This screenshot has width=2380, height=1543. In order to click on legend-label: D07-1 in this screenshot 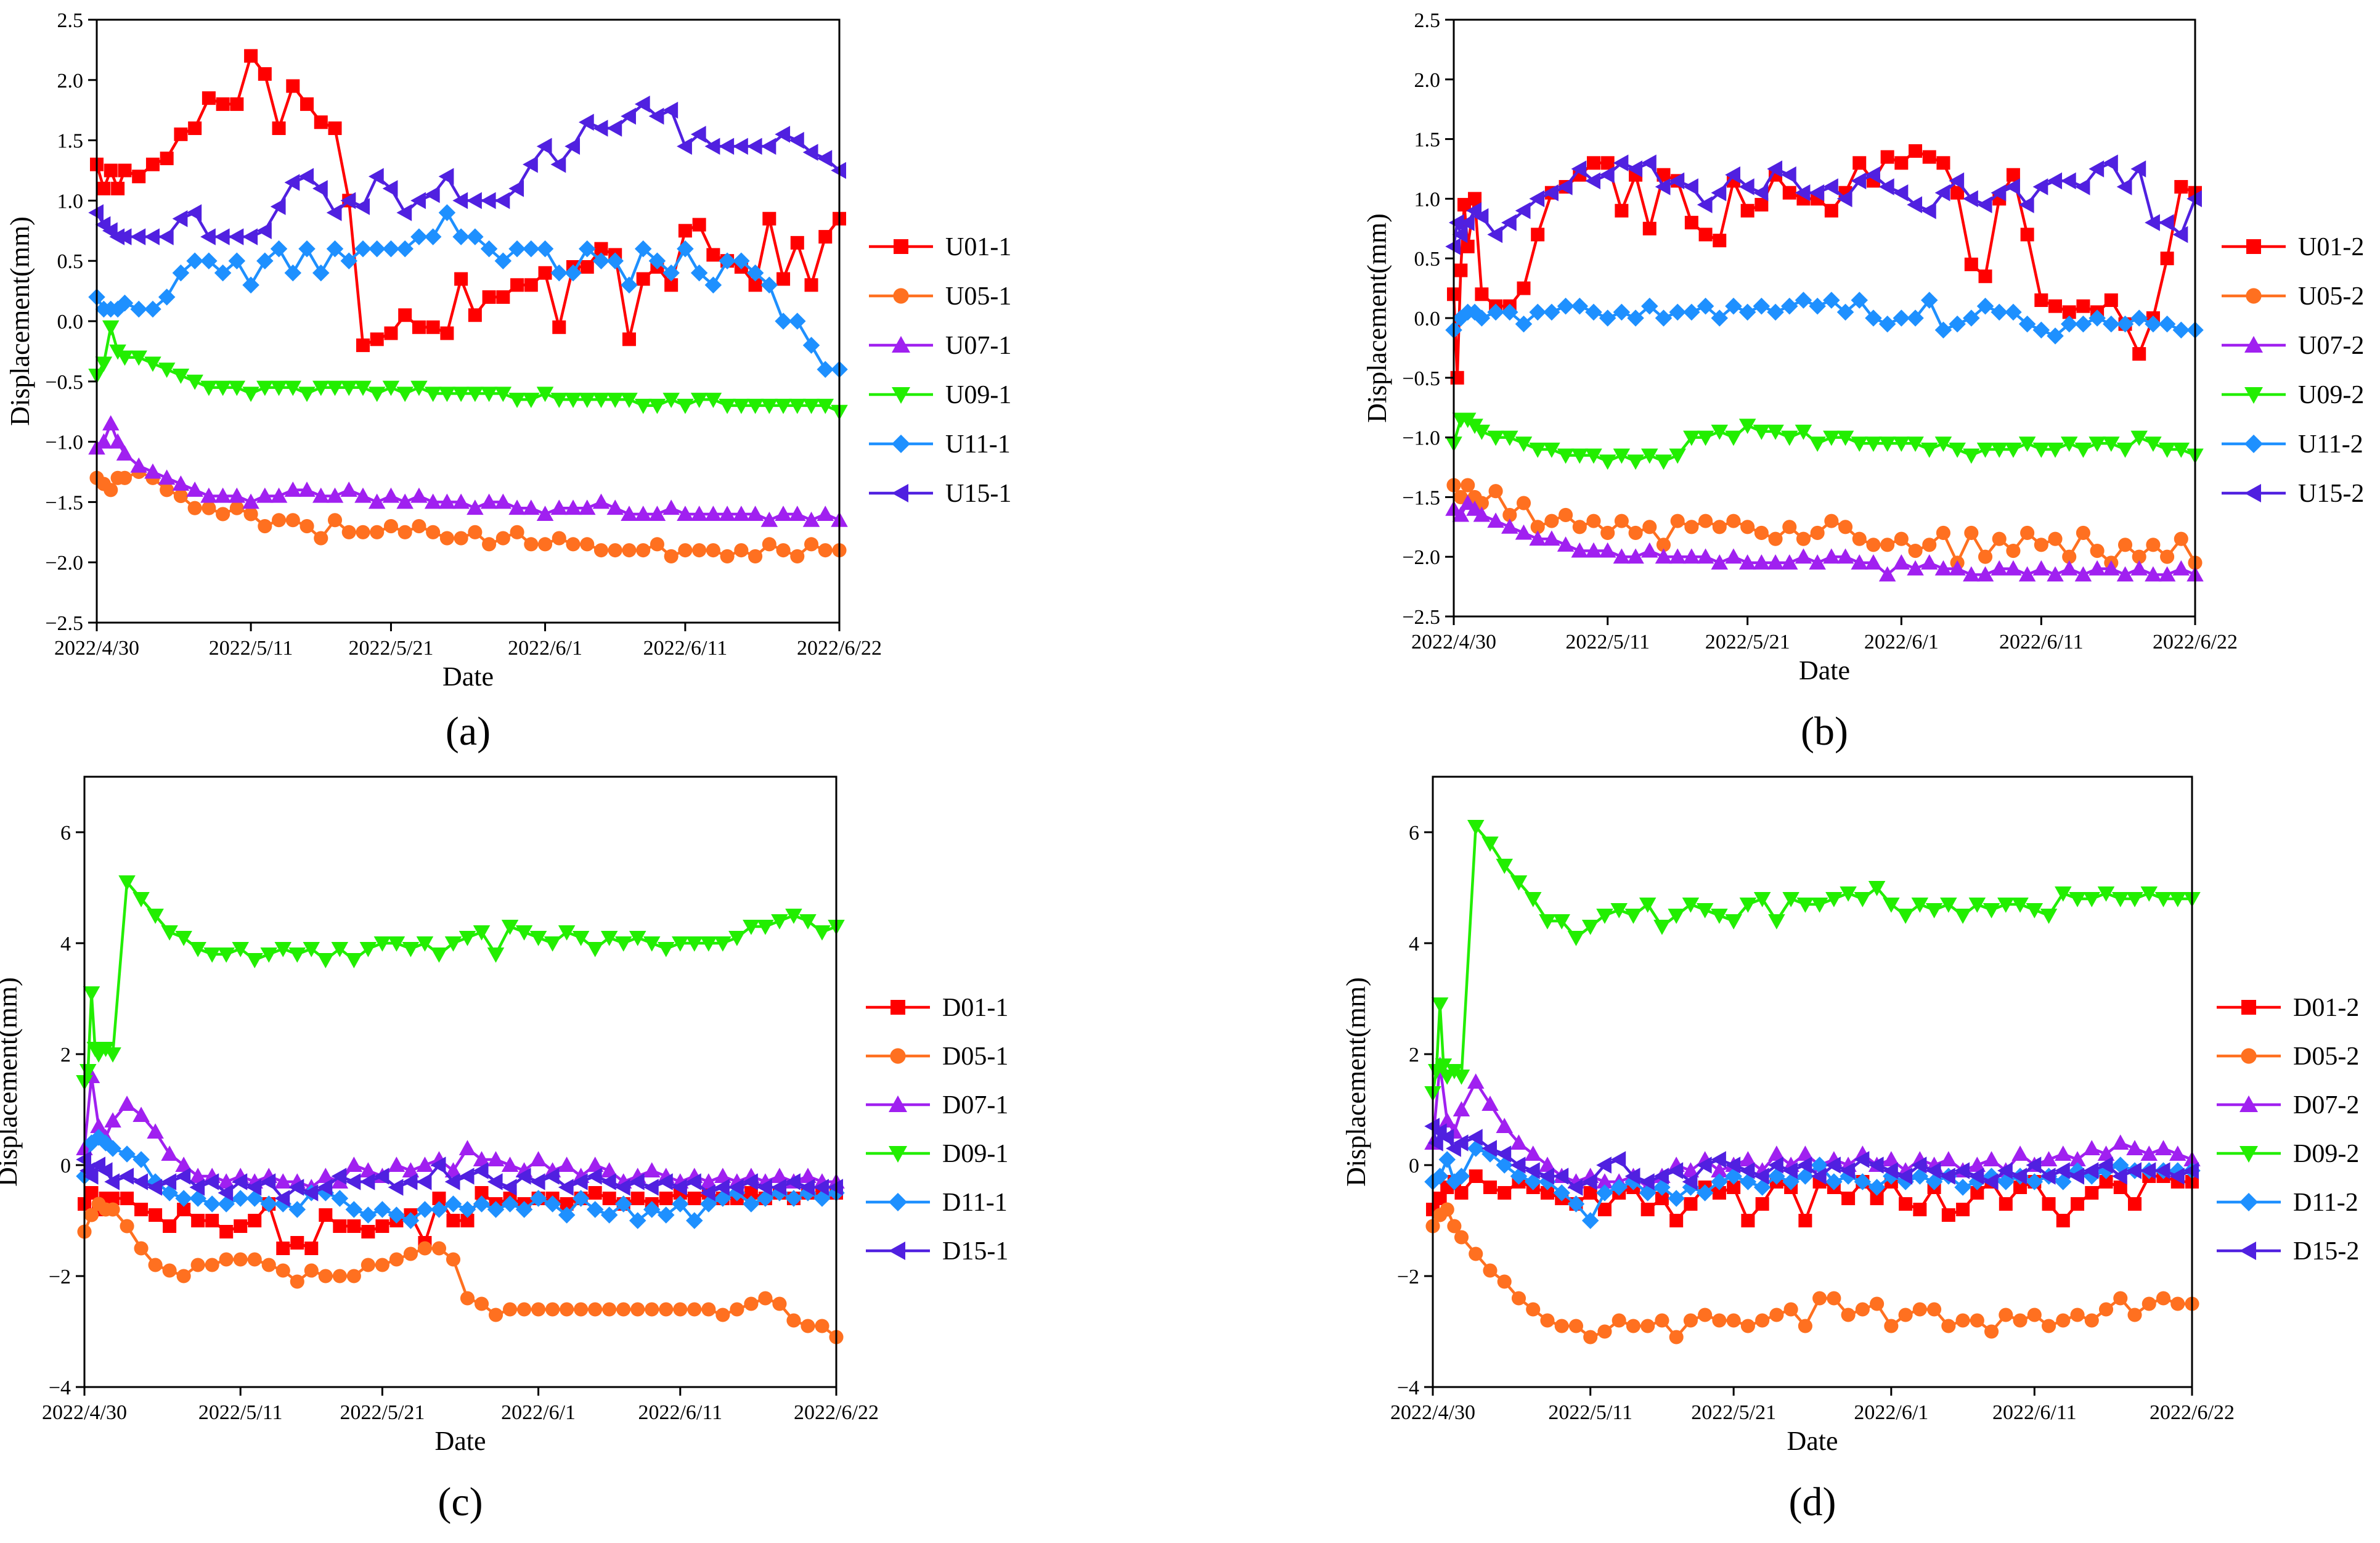, I will do `click(975, 1105)`.